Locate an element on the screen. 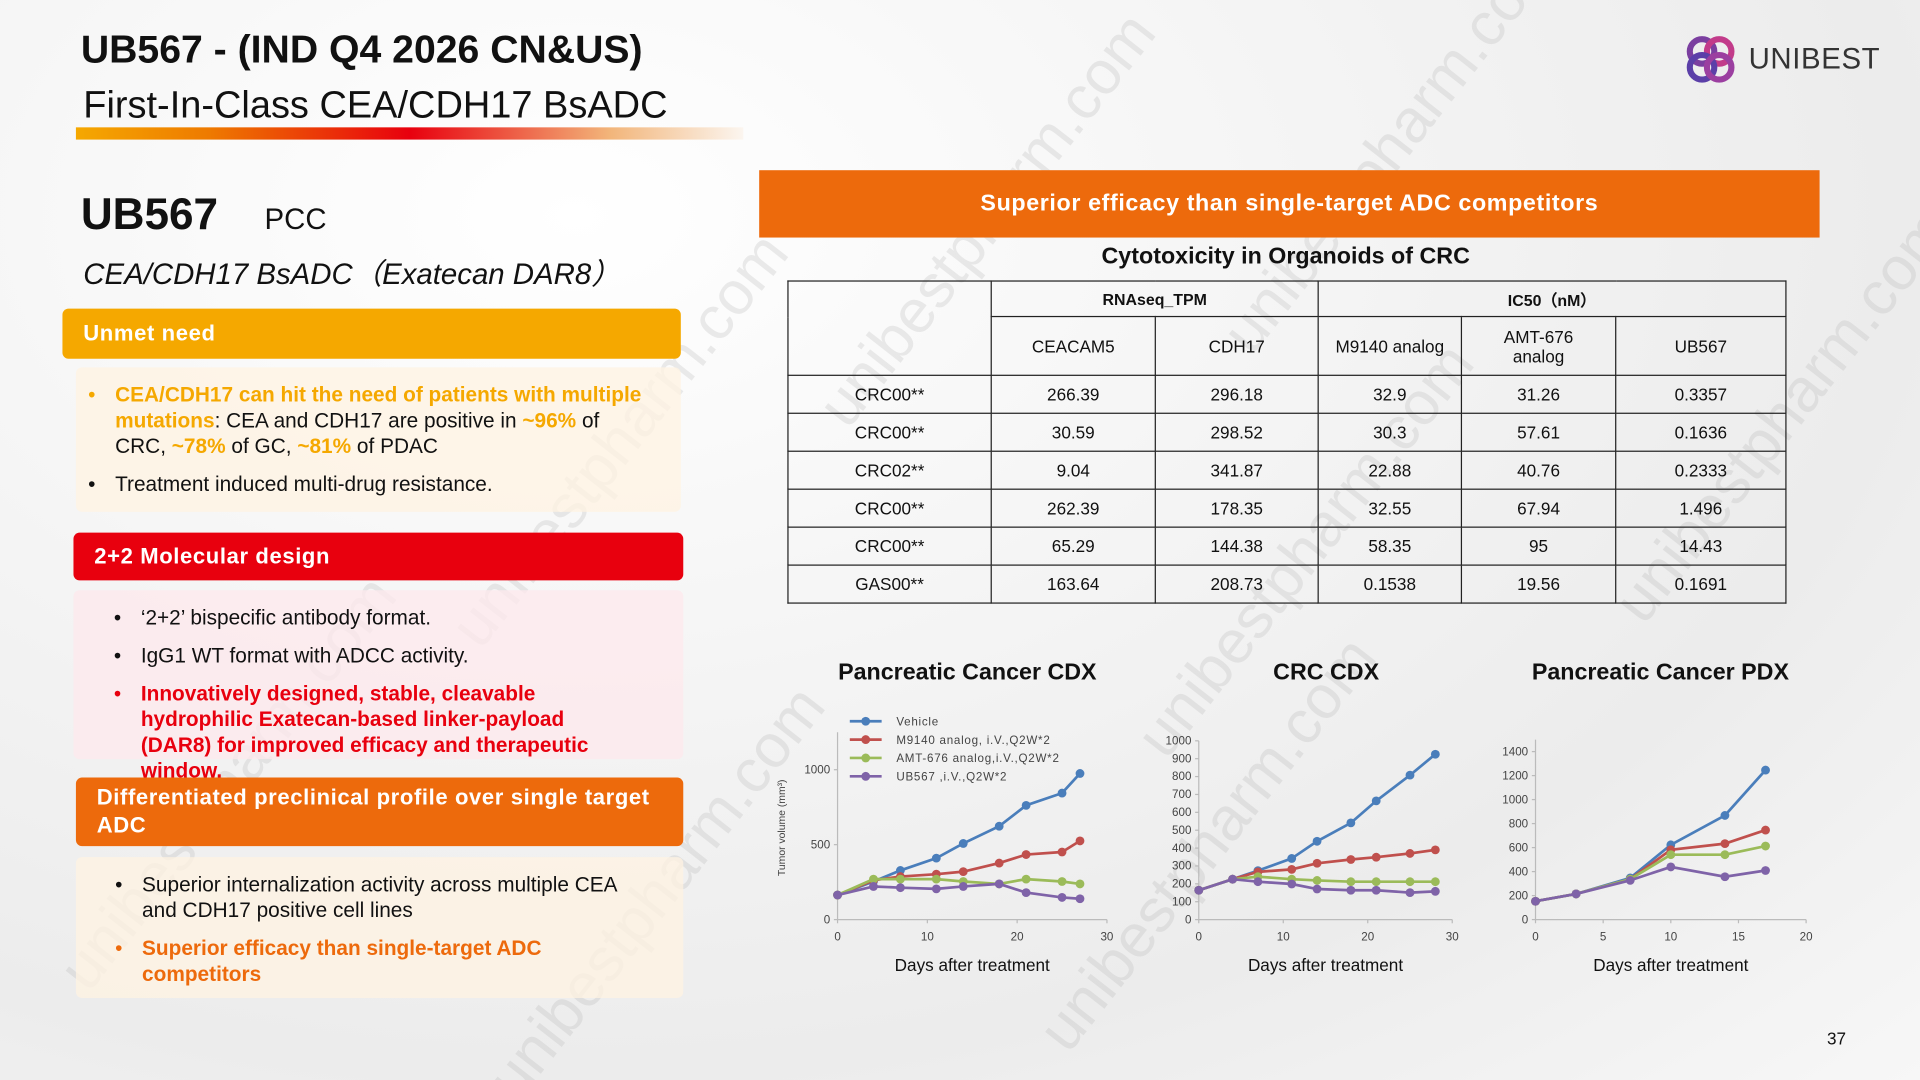 The image size is (1920, 1080). table-cell is located at coordinates (889, 328).